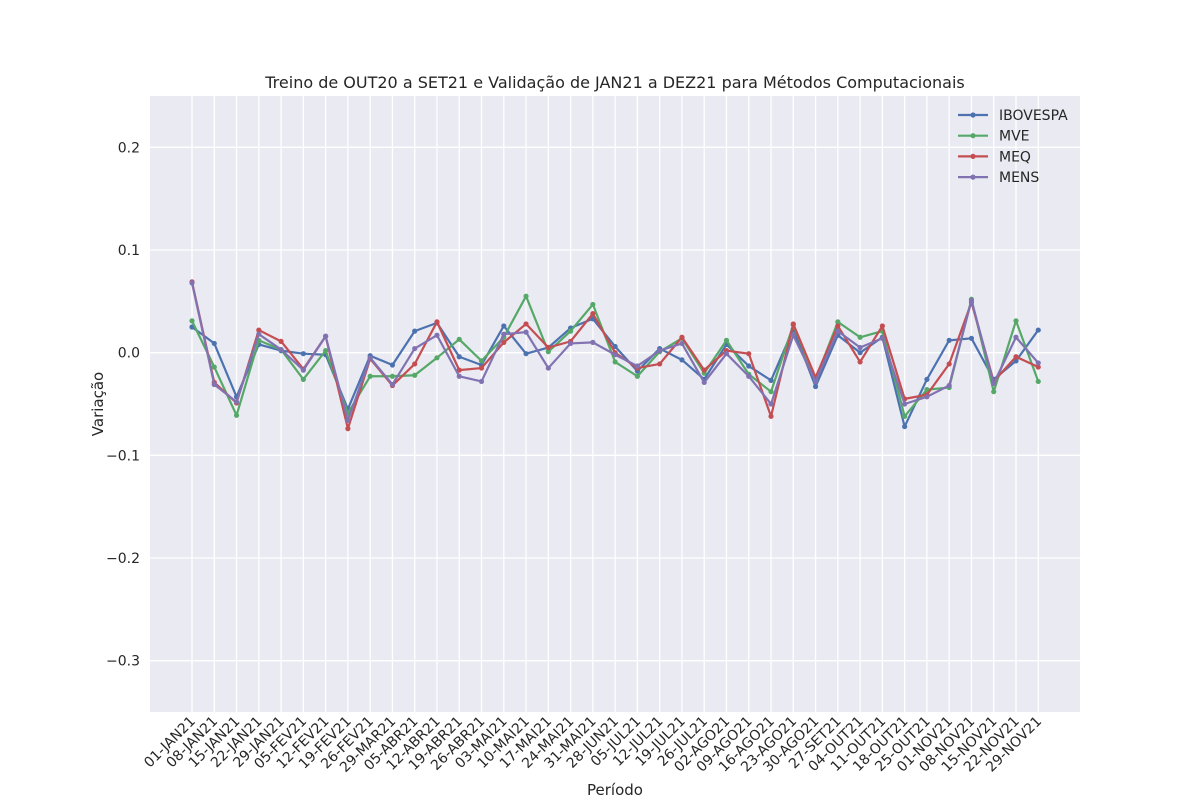 The image size is (1200, 800). What do you see at coordinates (1033, 116) in the screenshot?
I see `legend-label: IBOVESPA` at bounding box center [1033, 116].